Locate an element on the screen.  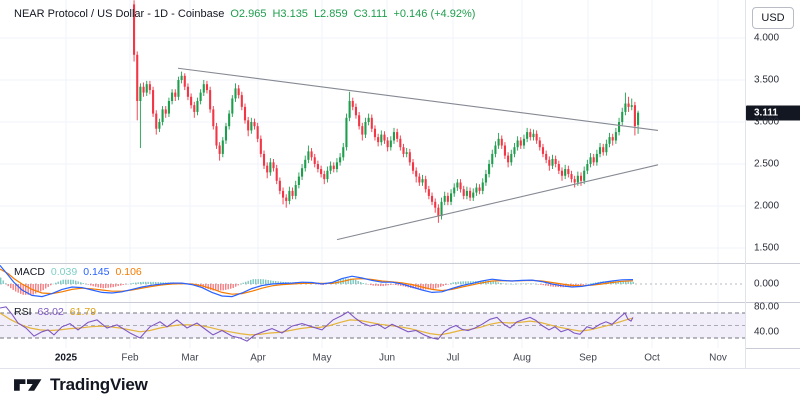
time-axis: 2025 Feb Mar Apr May Jun Jul Aug Sep Oct Nov is located at coordinates (372, 358).